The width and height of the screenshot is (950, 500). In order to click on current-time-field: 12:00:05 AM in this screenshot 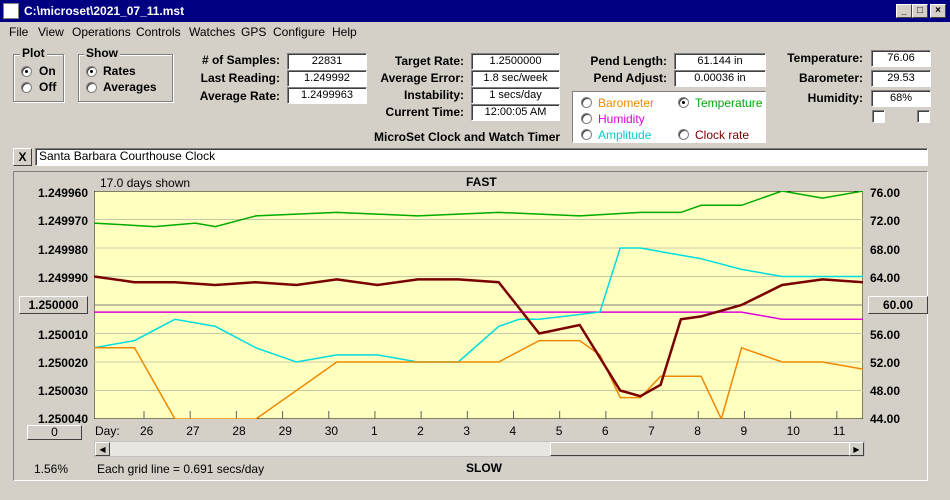, I will do `click(515, 112)`.